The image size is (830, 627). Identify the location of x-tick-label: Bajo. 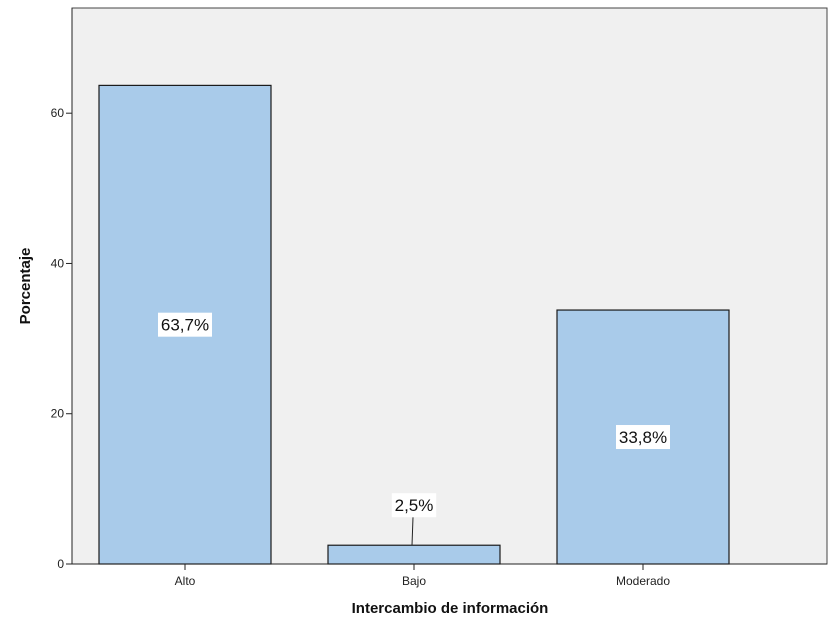
(414, 581).